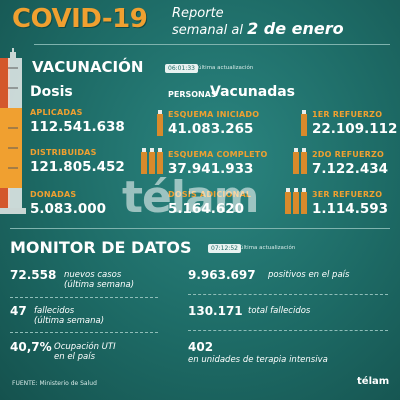 The height and width of the screenshot is (400, 400). Describe the element at coordinates (200, 228) in the screenshot. I see `section-divider` at that location.